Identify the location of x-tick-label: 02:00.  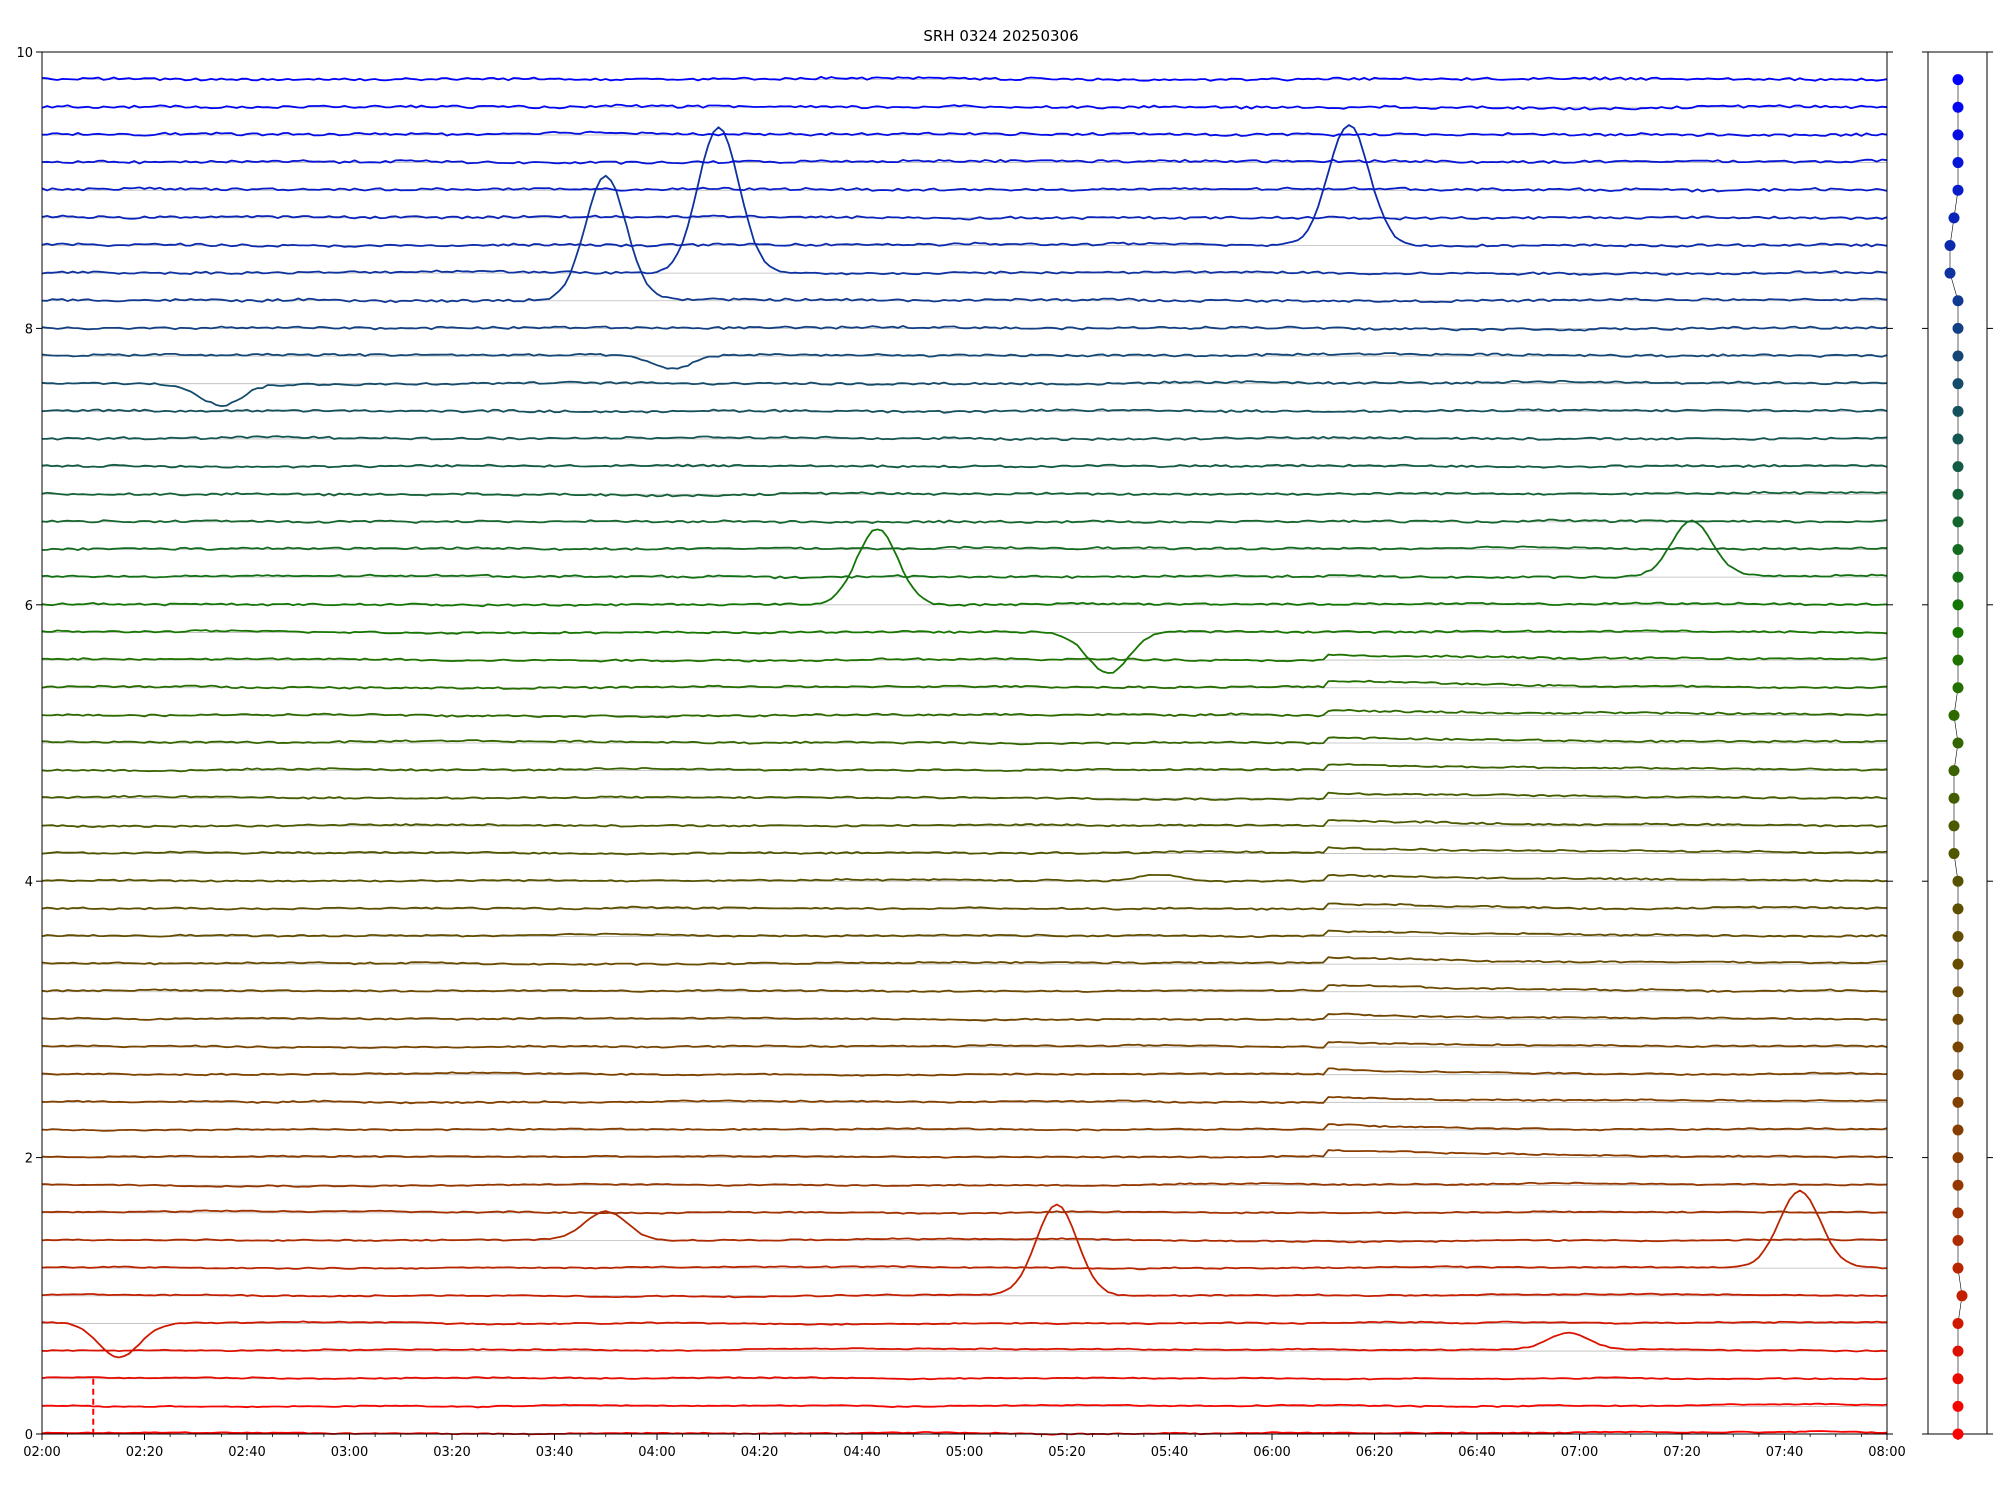
(41, 1452).